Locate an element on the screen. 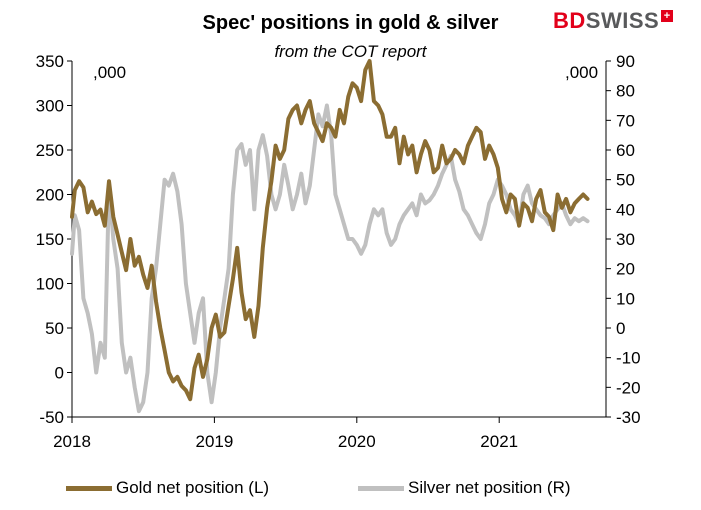  left-tick-label: 350 is located at coordinates (50, 61).